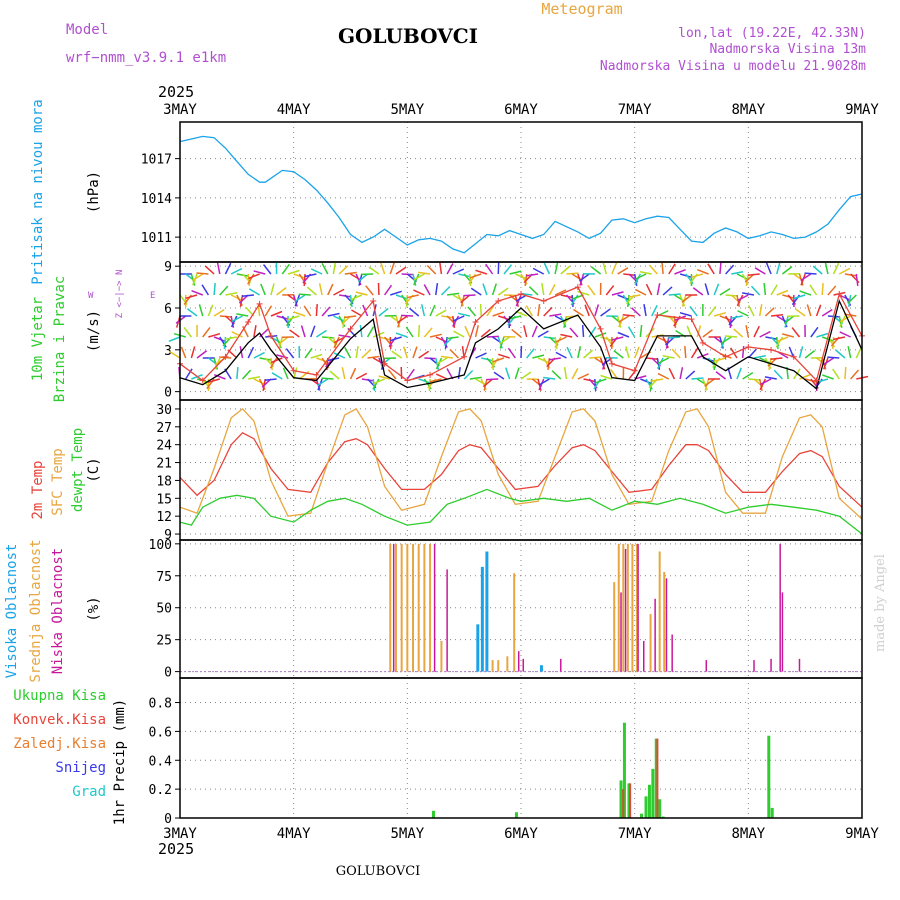 This screenshot has width=900, height=900. Describe the element at coordinates (12, 611) in the screenshot. I see `y-label: Visoka Oblacnost` at that location.